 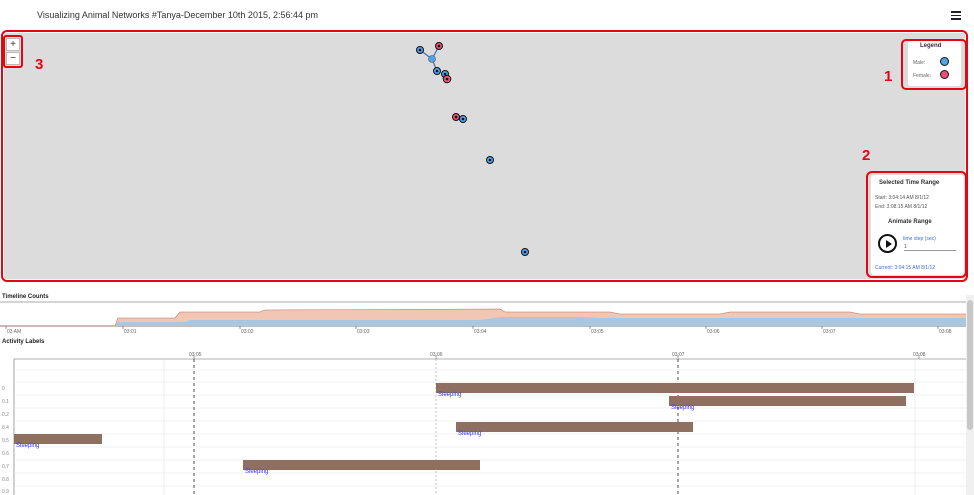 I want to click on activity-row-label: 0.2, so click(x=5, y=415).